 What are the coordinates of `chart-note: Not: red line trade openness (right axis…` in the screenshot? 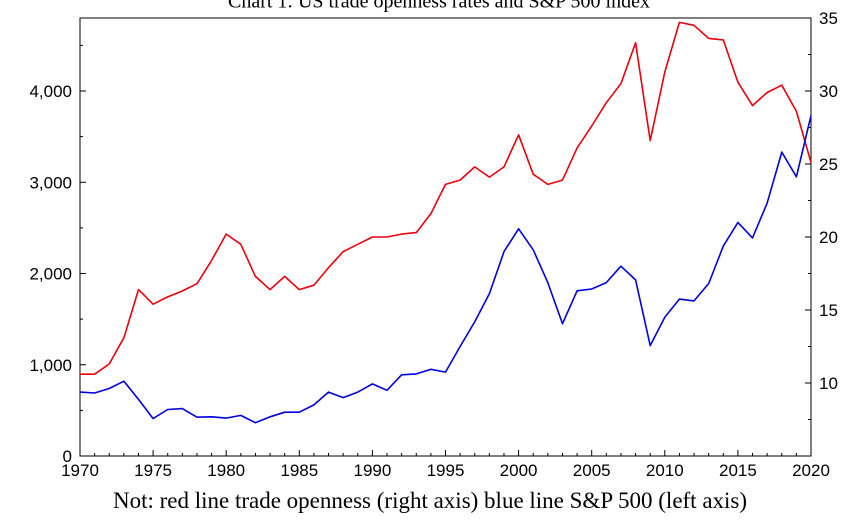 It's located at (430, 500).